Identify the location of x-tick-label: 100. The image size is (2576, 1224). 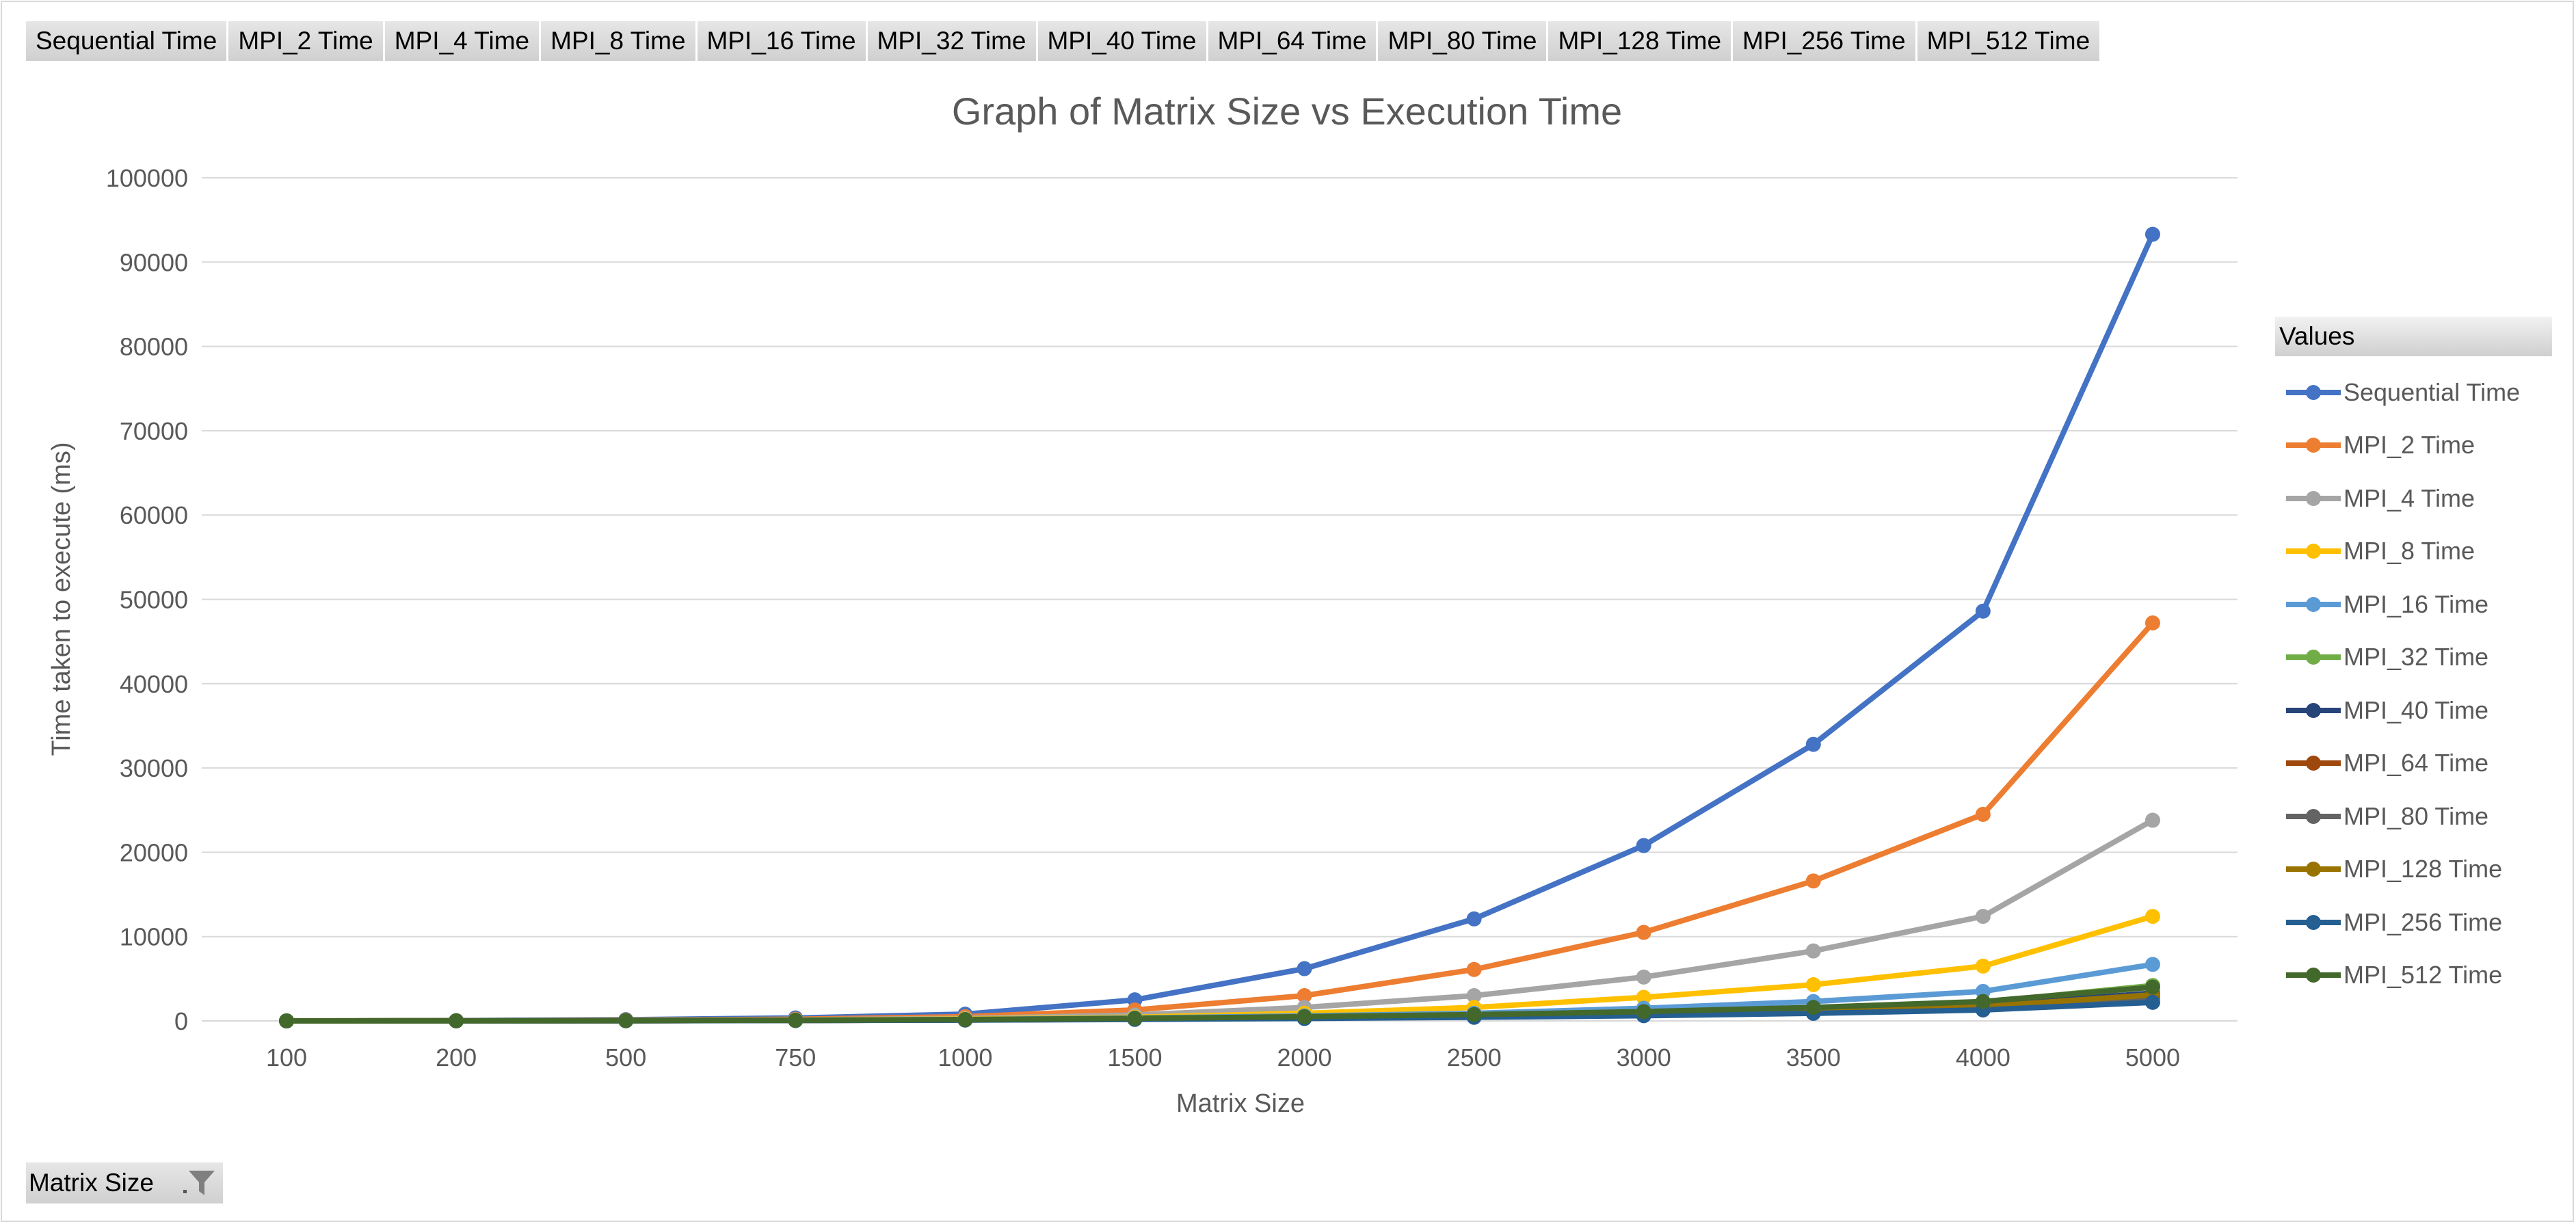
(286, 1057).